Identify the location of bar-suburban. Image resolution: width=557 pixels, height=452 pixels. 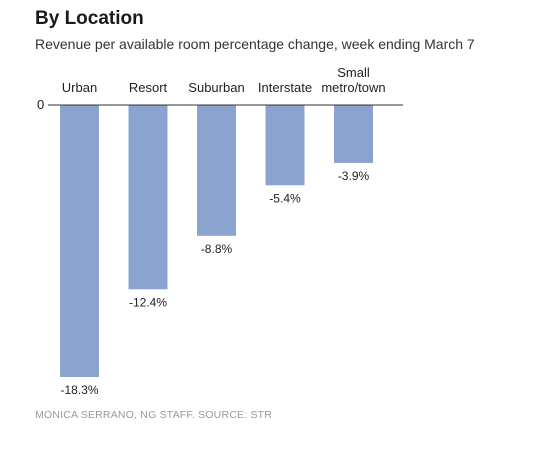
(216, 170).